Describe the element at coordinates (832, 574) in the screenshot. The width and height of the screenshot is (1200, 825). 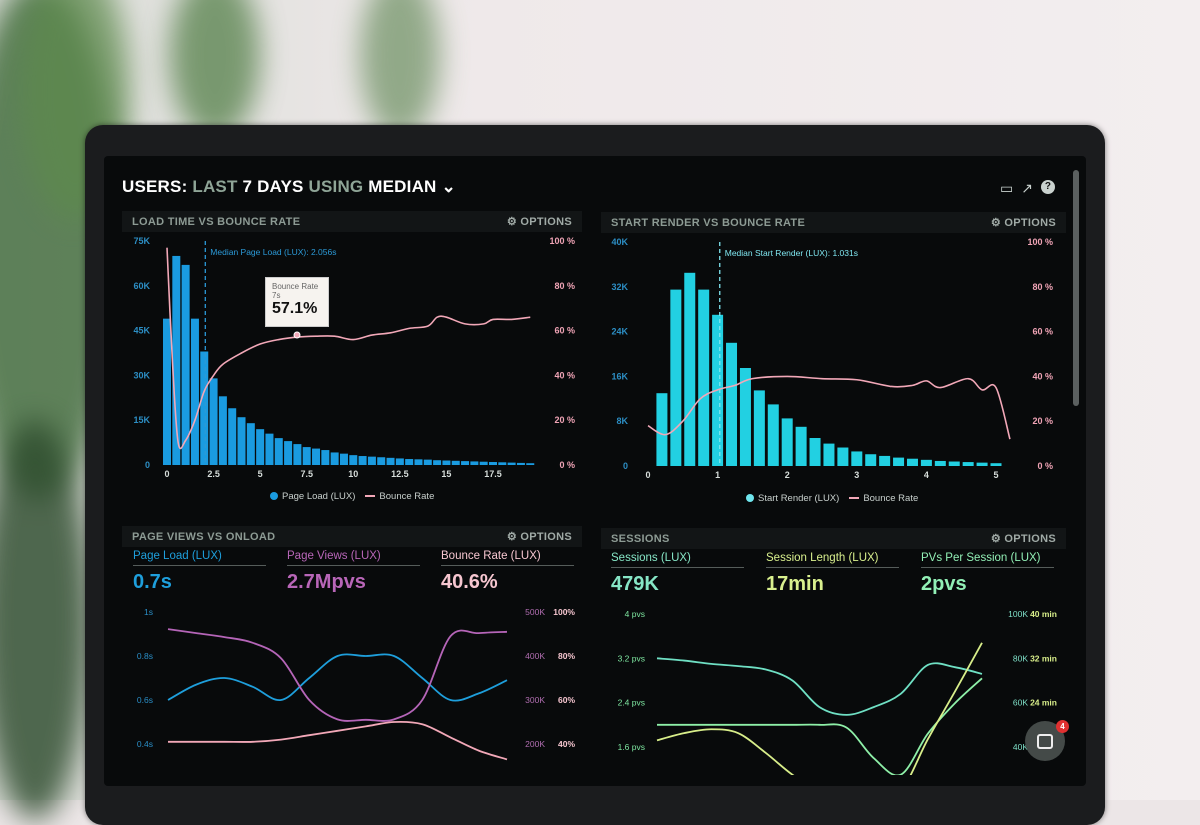
I see `stat-sessions-1: Session Length (LUX) 17min` at that location.